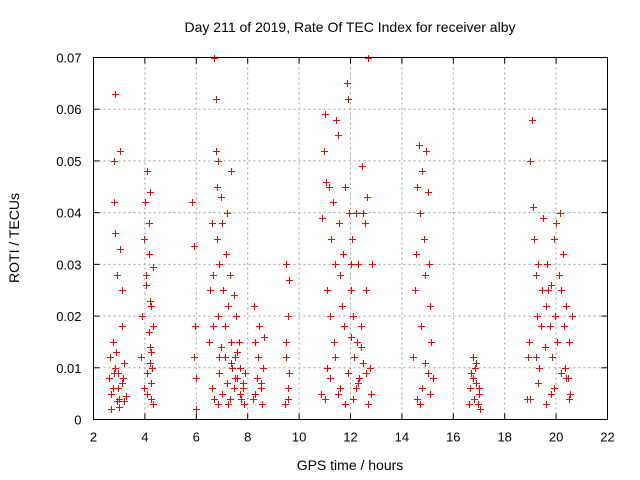 Image resolution: width=640 pixels, height=480 pixels. Describe the element at coordinates (607, 437) in the screenshot. I see `x-tick-label: 22` at that location.